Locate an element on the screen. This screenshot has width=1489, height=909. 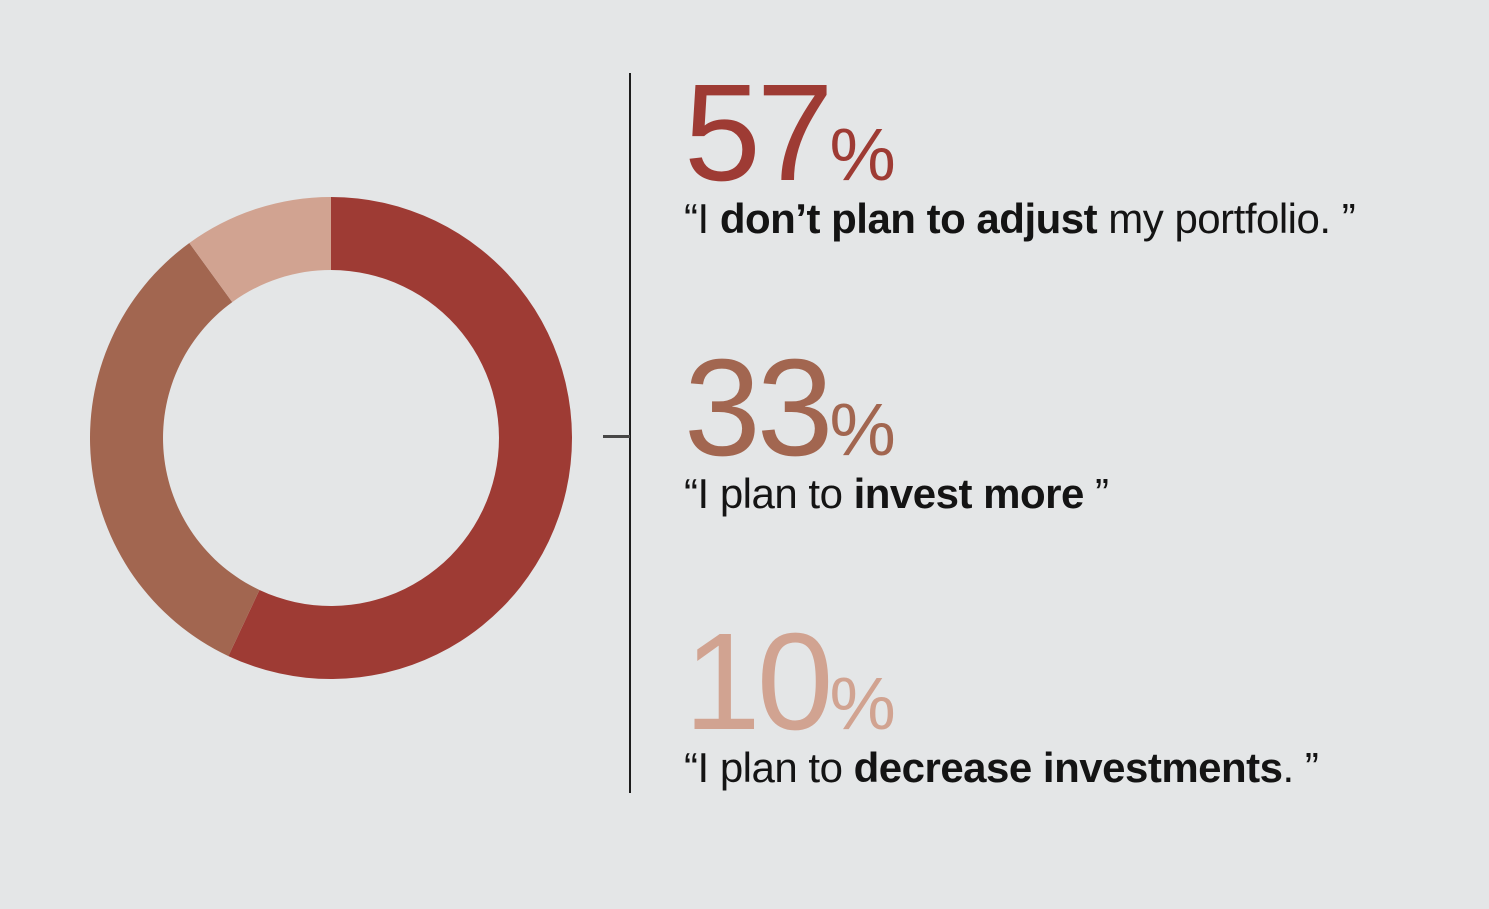
stat-block-invest-more: 33% “I plan to invest more ” is located at coordinates (896, 428).